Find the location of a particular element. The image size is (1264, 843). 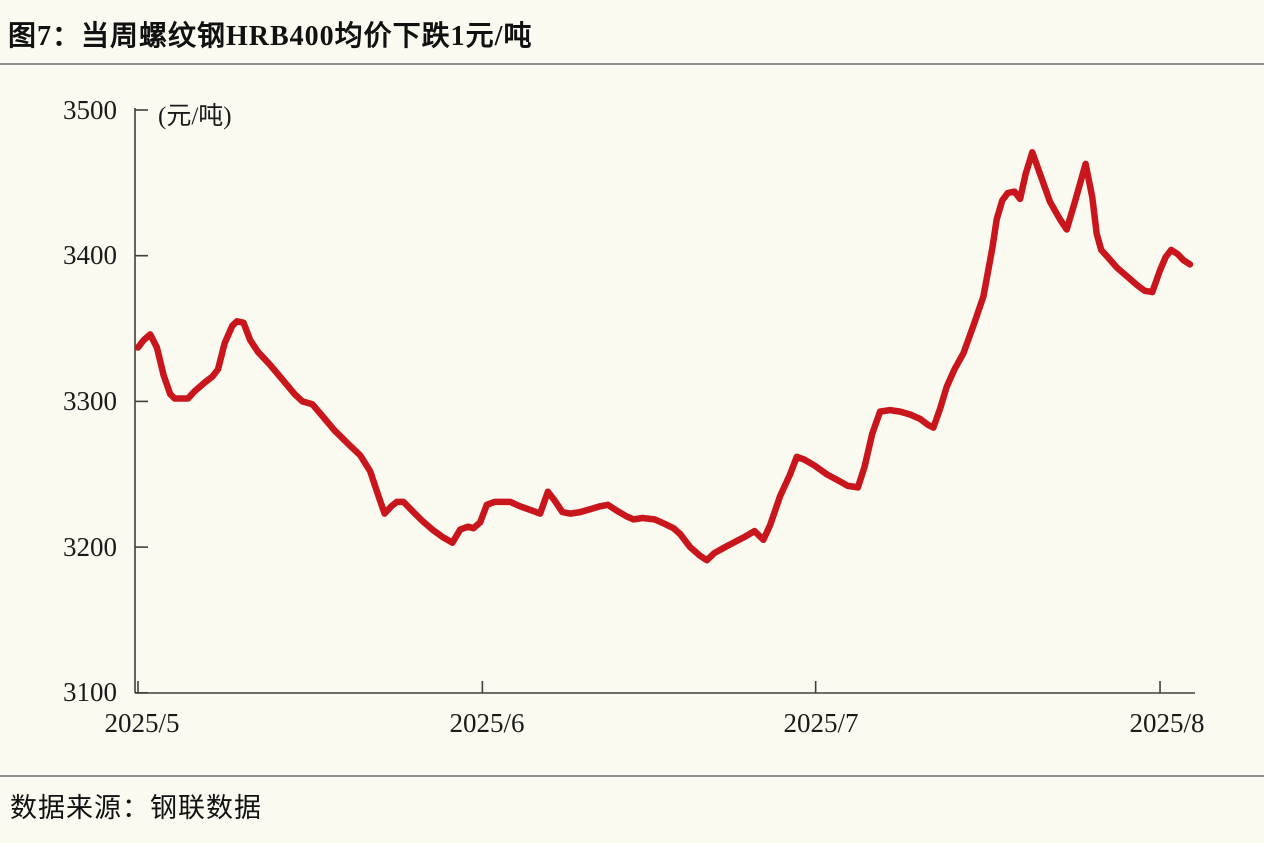

y-tick-label-3100: 3100 is located at coordinates (90, 692).